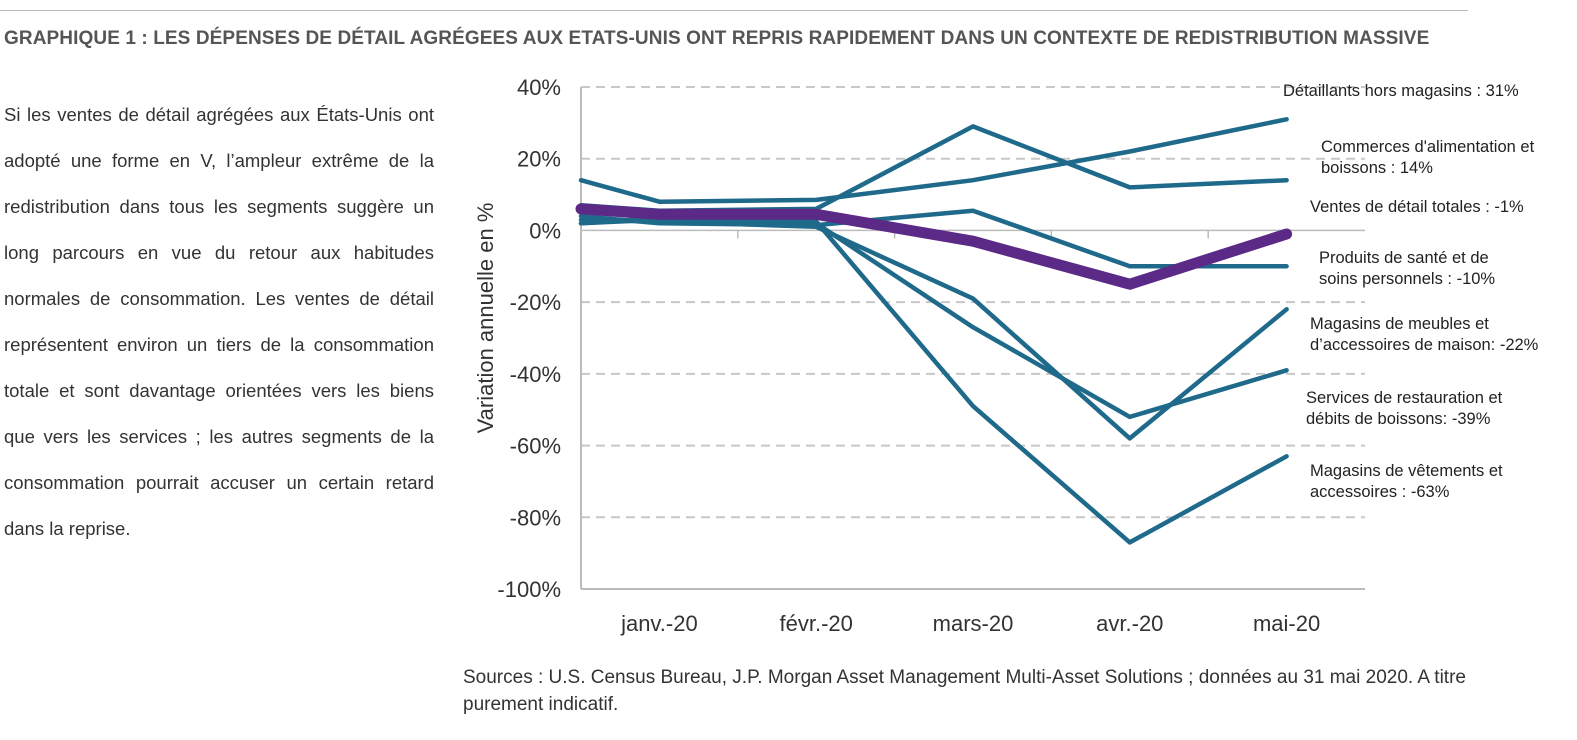 The image size is (1577, 740). Describe the element at coordinates (535, 374) in the screenshot. I see `y-tick-label: -40%` at that location.